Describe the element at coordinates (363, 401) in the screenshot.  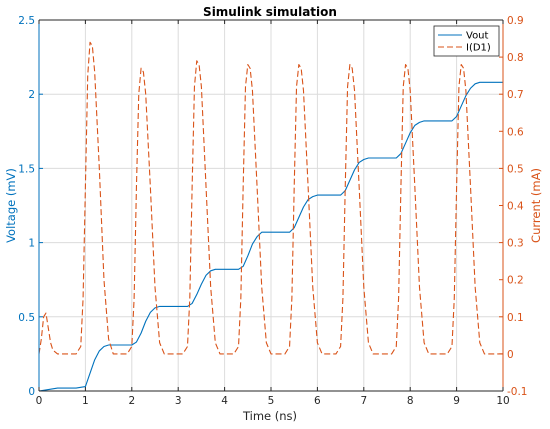
I see `x-tick-label: 7` at that location.